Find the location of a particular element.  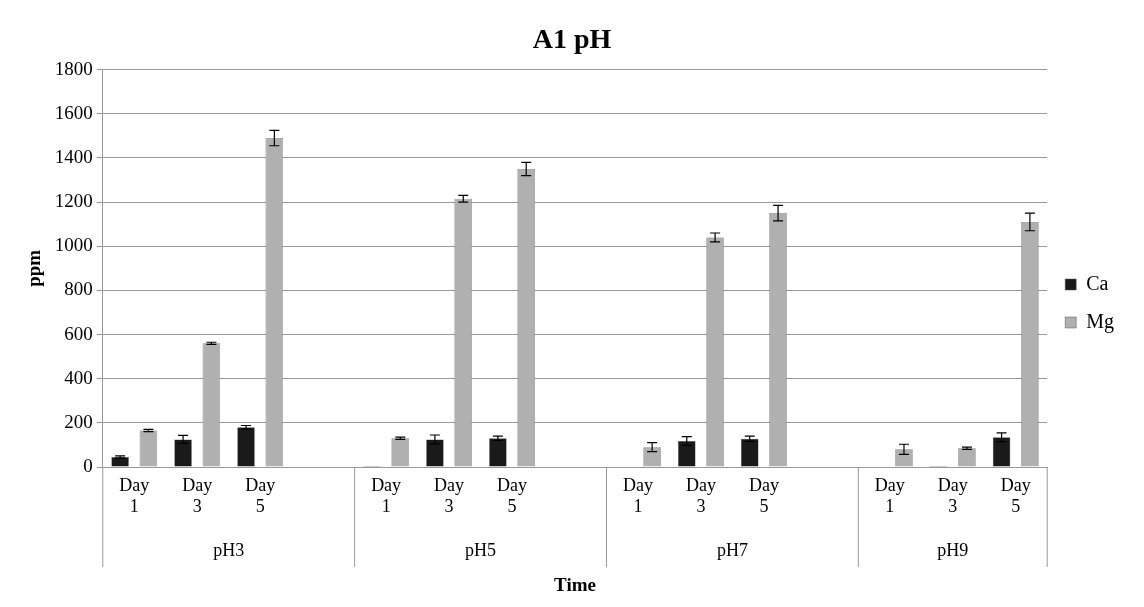

y-tick-label: 1600 is located at coordinates (73, 112).